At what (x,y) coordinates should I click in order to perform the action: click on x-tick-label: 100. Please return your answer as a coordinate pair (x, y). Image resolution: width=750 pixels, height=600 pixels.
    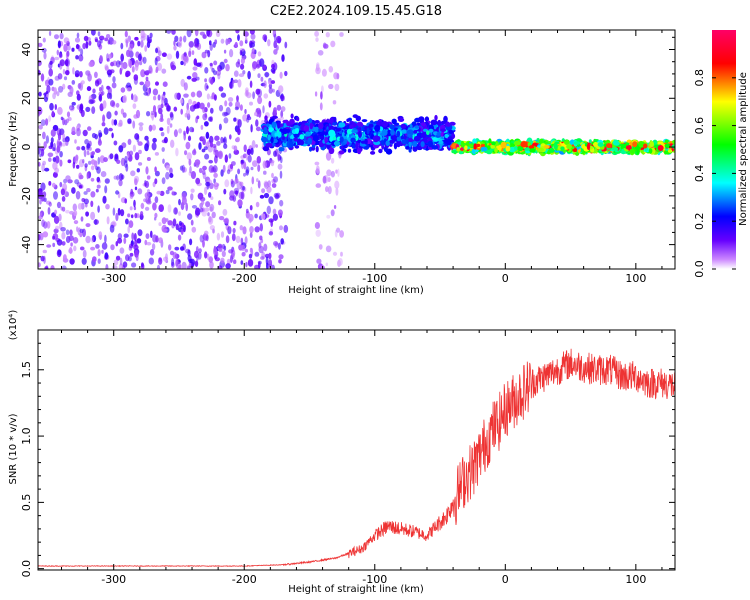
    Looking at the image, I should click on (635, 278).